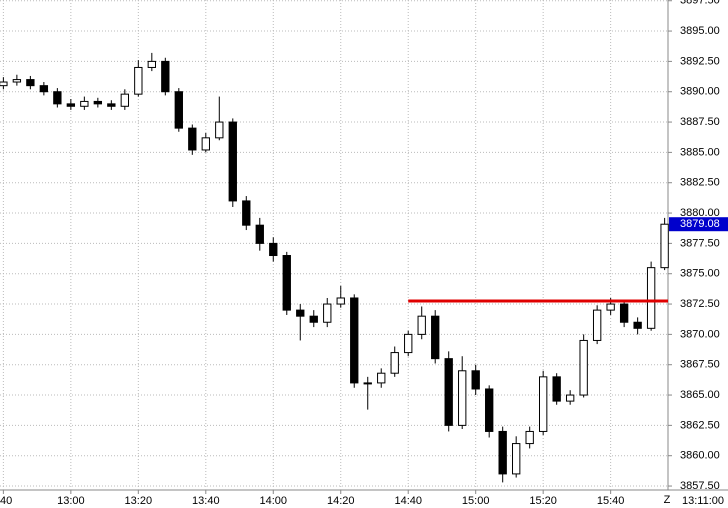  What do you see at coordinates (700, 425) in the screenshot?
I see `y-tick-label: 3862.50` at bounding box center [700, 425].